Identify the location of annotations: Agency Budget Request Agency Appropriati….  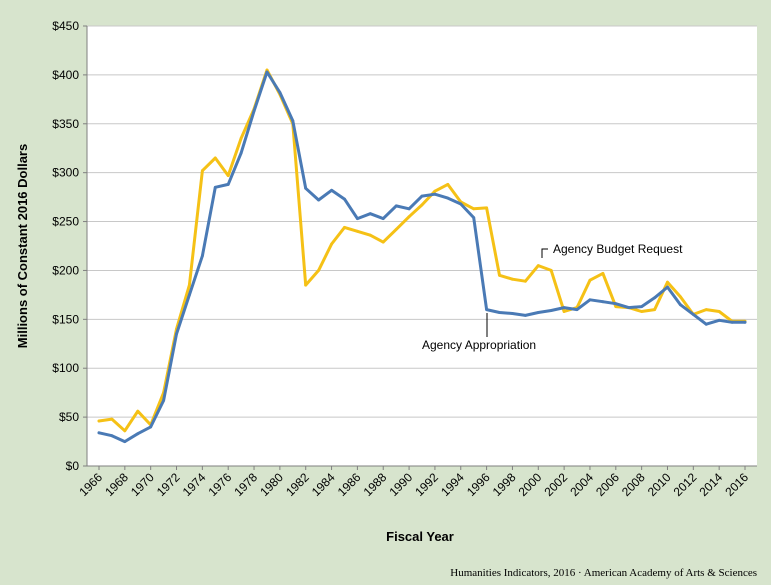
(552, 297).